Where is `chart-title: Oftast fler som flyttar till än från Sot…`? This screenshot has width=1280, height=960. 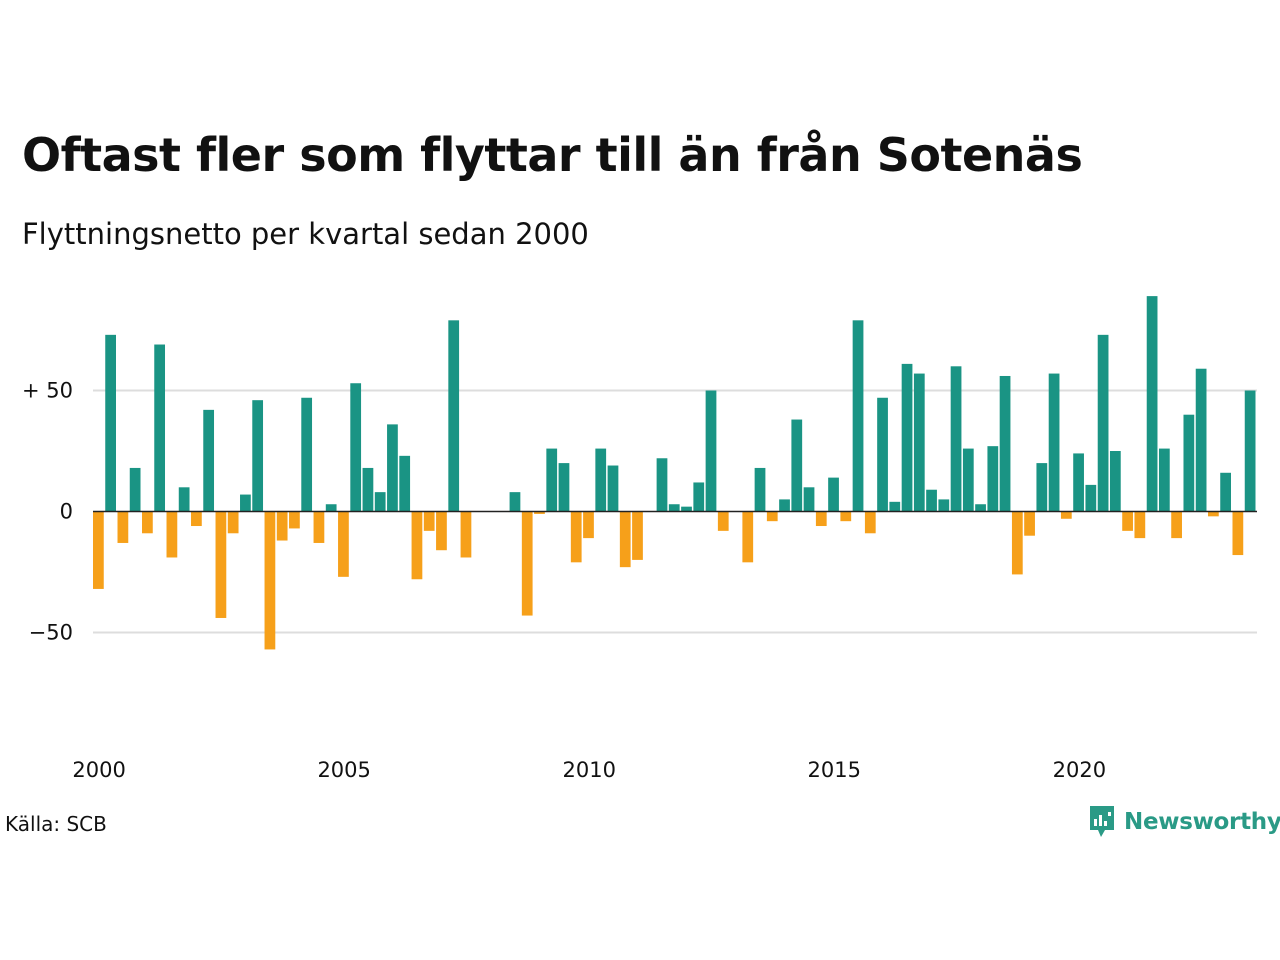
chart-title: Oftast fler som flyttar till än från Sot… is located at coordinates (552, 155).